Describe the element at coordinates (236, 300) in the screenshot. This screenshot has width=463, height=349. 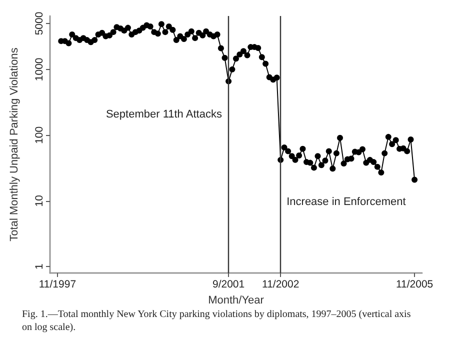
I see `x-axis-title: Month/Year` at that location.